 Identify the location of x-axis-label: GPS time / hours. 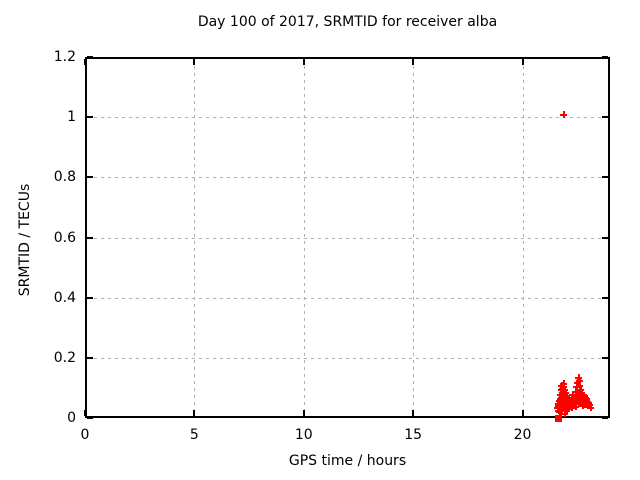
(347, 461).